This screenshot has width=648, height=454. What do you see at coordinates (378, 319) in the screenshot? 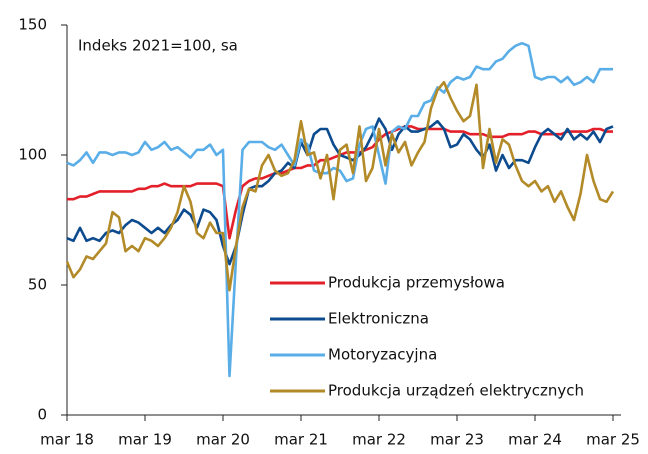
I see `legend-label: Elektroniczna` at bounding box center [378, 319].